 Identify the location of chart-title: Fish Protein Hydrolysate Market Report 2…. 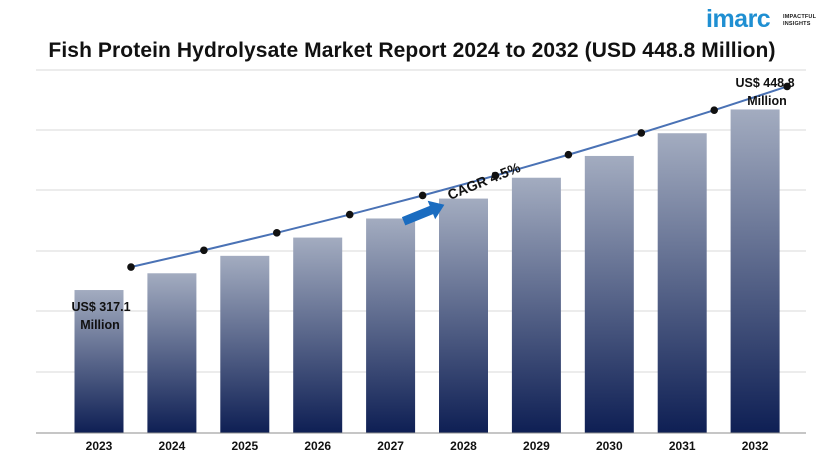
(412, 50).